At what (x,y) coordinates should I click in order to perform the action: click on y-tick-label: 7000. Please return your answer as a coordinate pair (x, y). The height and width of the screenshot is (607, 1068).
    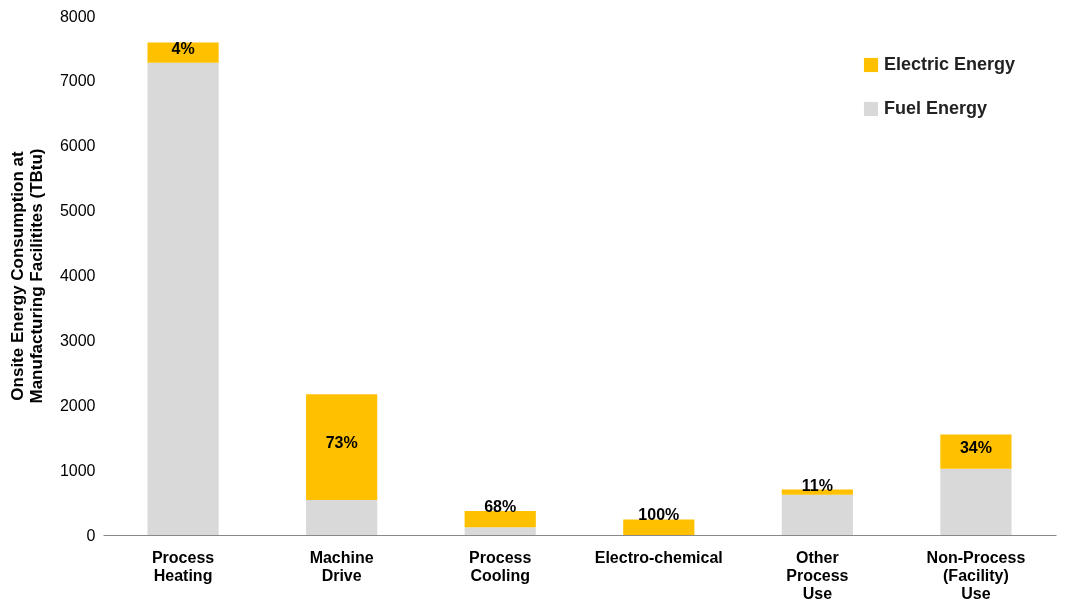
    Looking at the image, I should click on (77, 81).